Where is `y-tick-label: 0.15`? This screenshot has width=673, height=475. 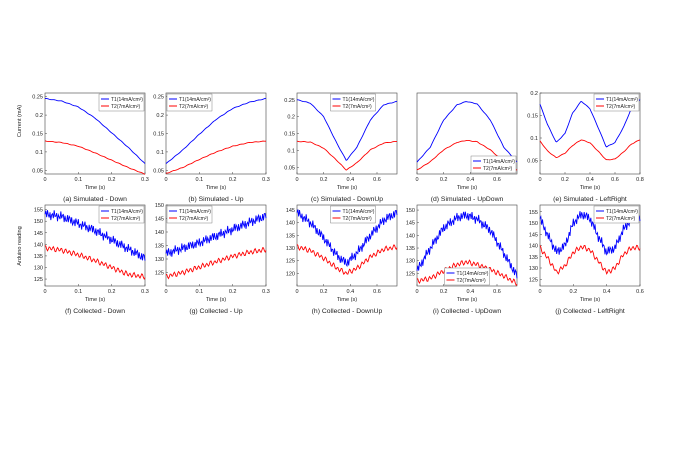 y-tick-label: 0.15 is located at coordinates (532, 117).